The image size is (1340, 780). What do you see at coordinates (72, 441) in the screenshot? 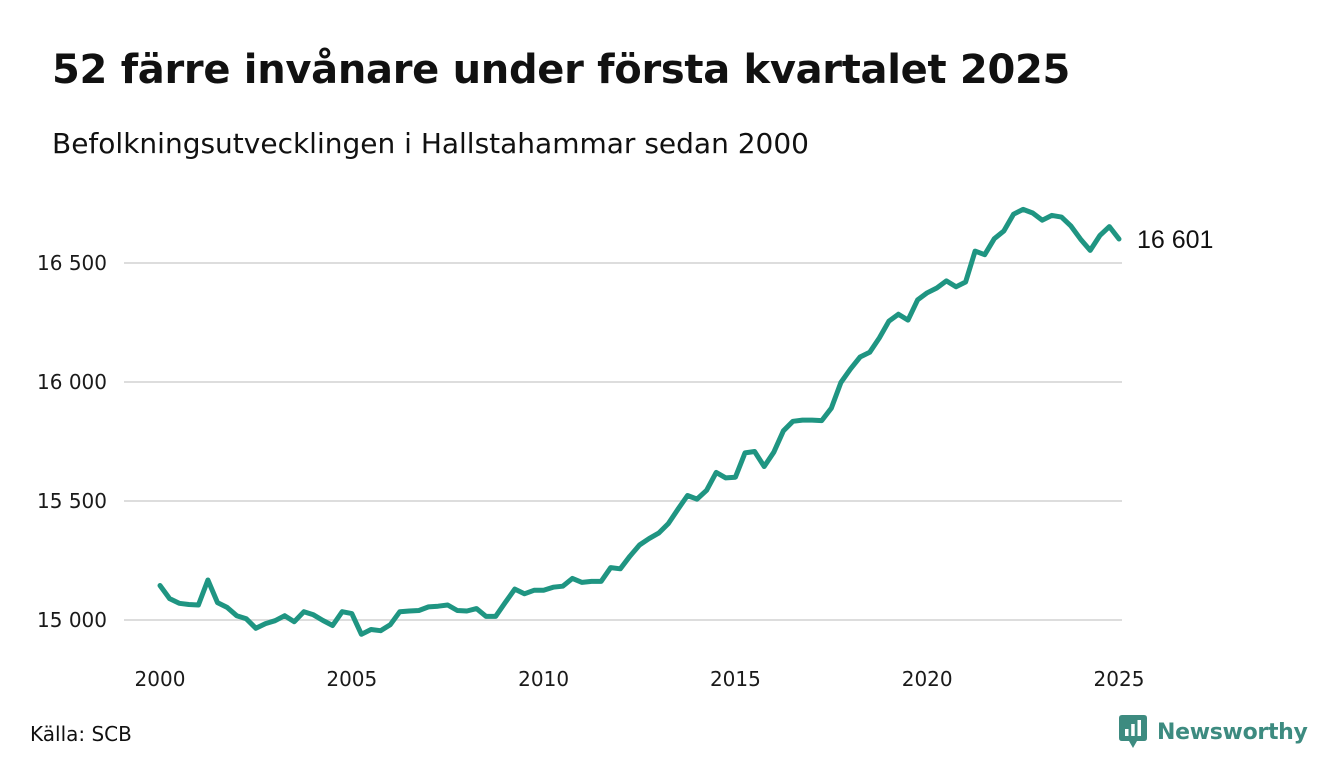
I see `y-axis-tick-labels: 15 000 15 500 16 000 16 500` at bounding box center [72, 441].